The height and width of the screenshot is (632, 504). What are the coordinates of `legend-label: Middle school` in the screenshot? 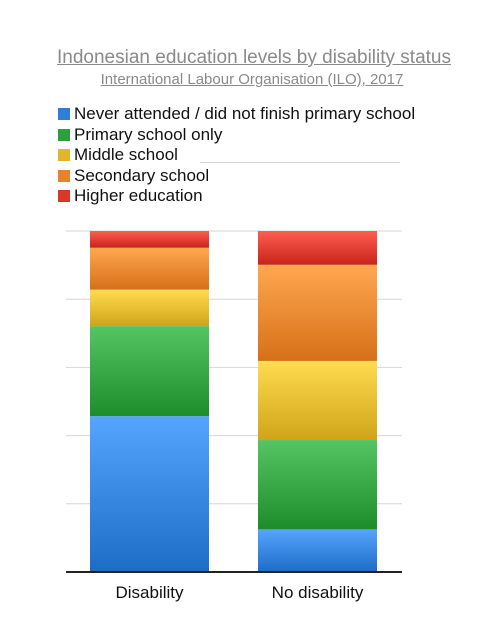 It's located at (126, 155).